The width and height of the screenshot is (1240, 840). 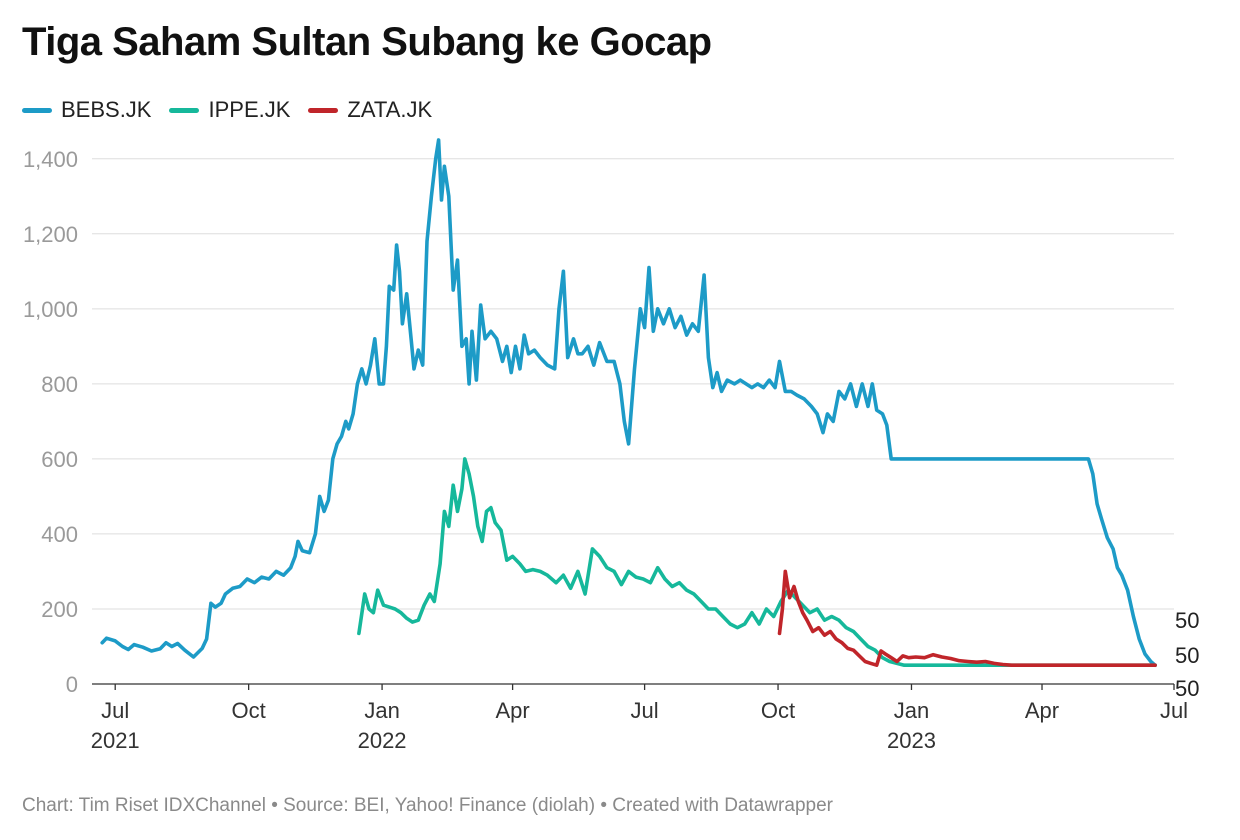 What do you see at coordinates (50, 159) in the screenshot?
I see `y-tick-label: 1,400` at bounding box center [50, 159].